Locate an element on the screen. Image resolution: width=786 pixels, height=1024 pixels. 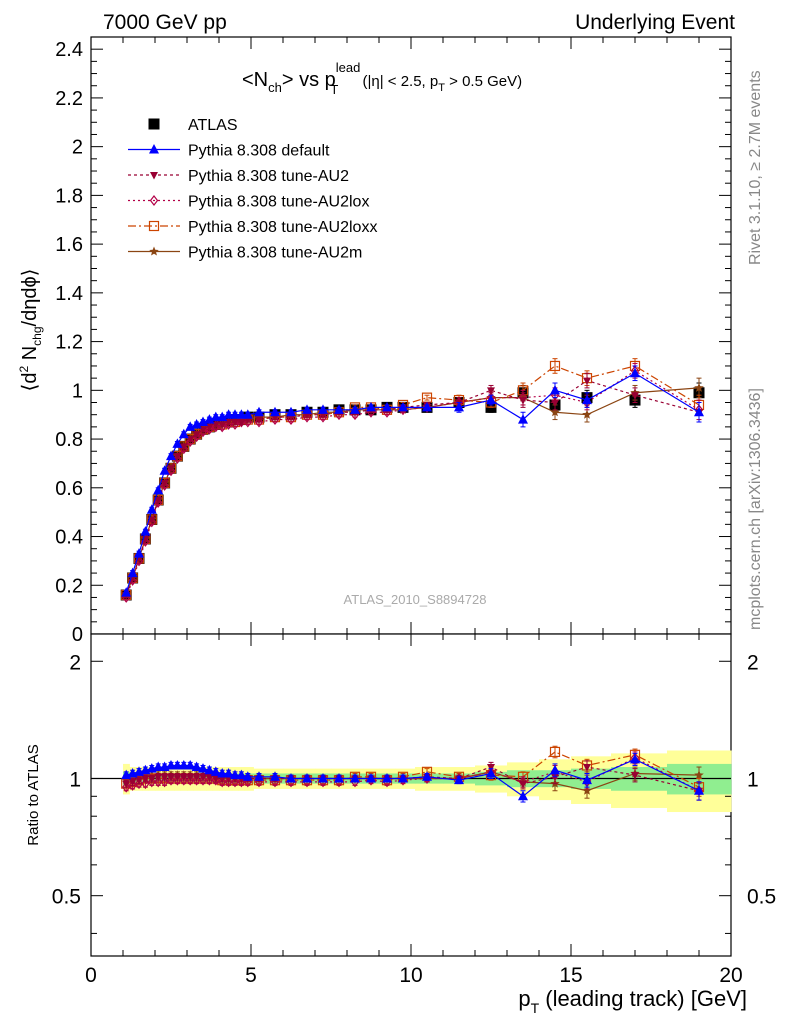
y-tick-label: 2.4 is located at coordinates (69, 50).